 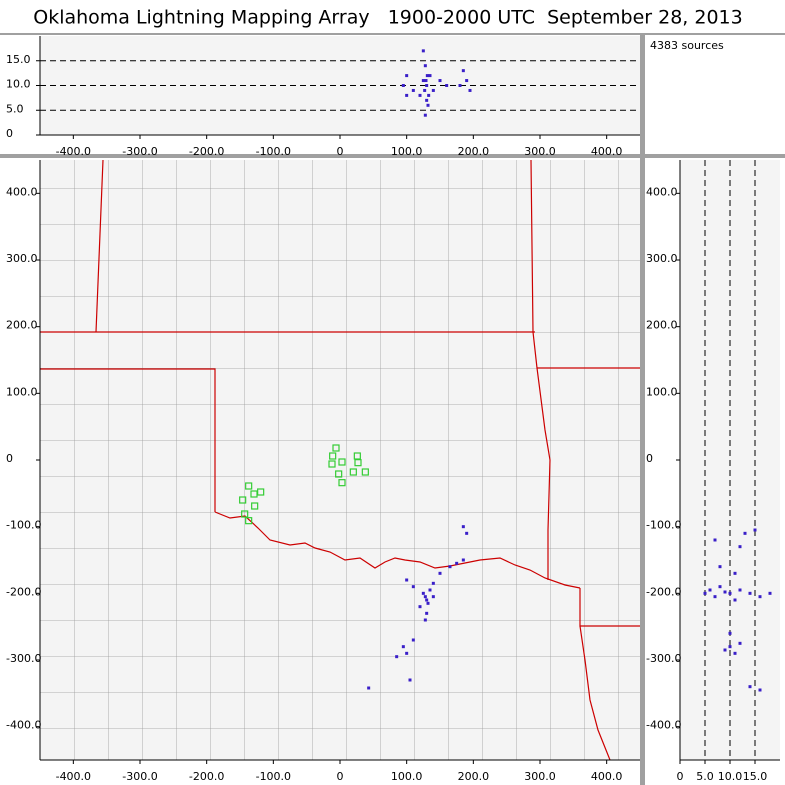 What do you see at coordinates (715, 94) in the screenshot?
I see `info-panel` at bounding box center [715, 94].